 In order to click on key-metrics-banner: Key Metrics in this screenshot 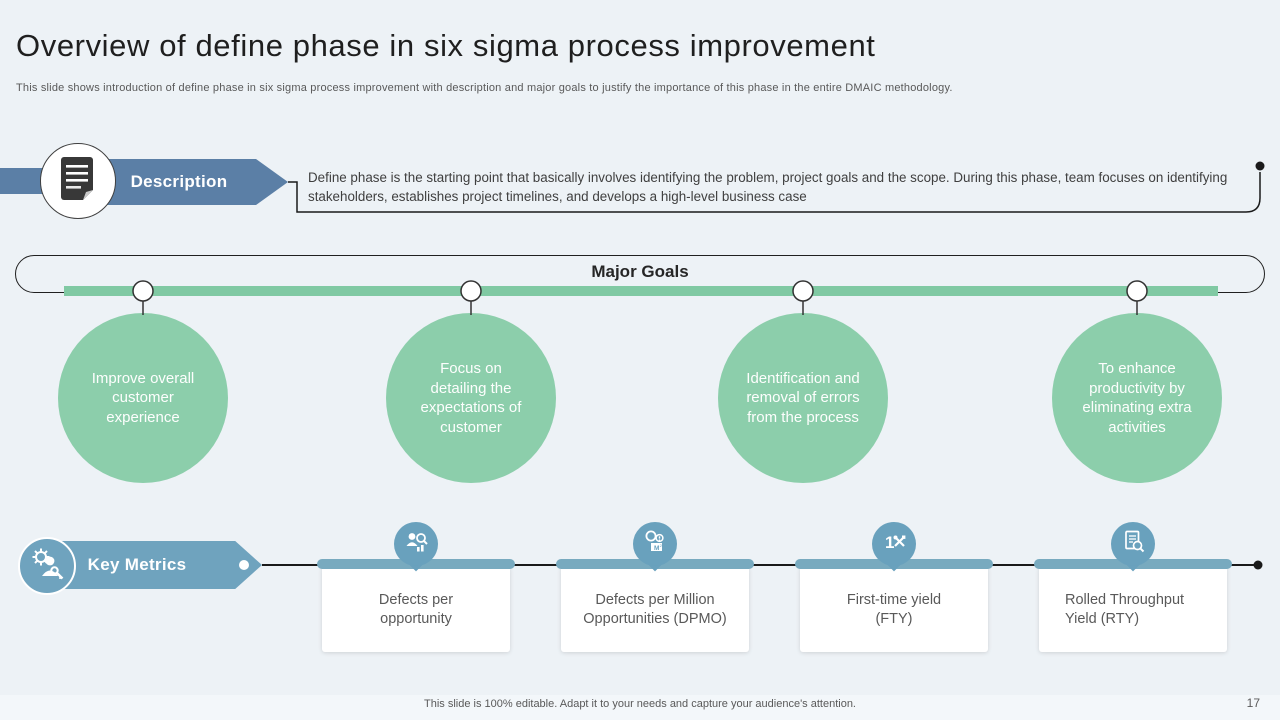, I will do `click(159, 565)`.